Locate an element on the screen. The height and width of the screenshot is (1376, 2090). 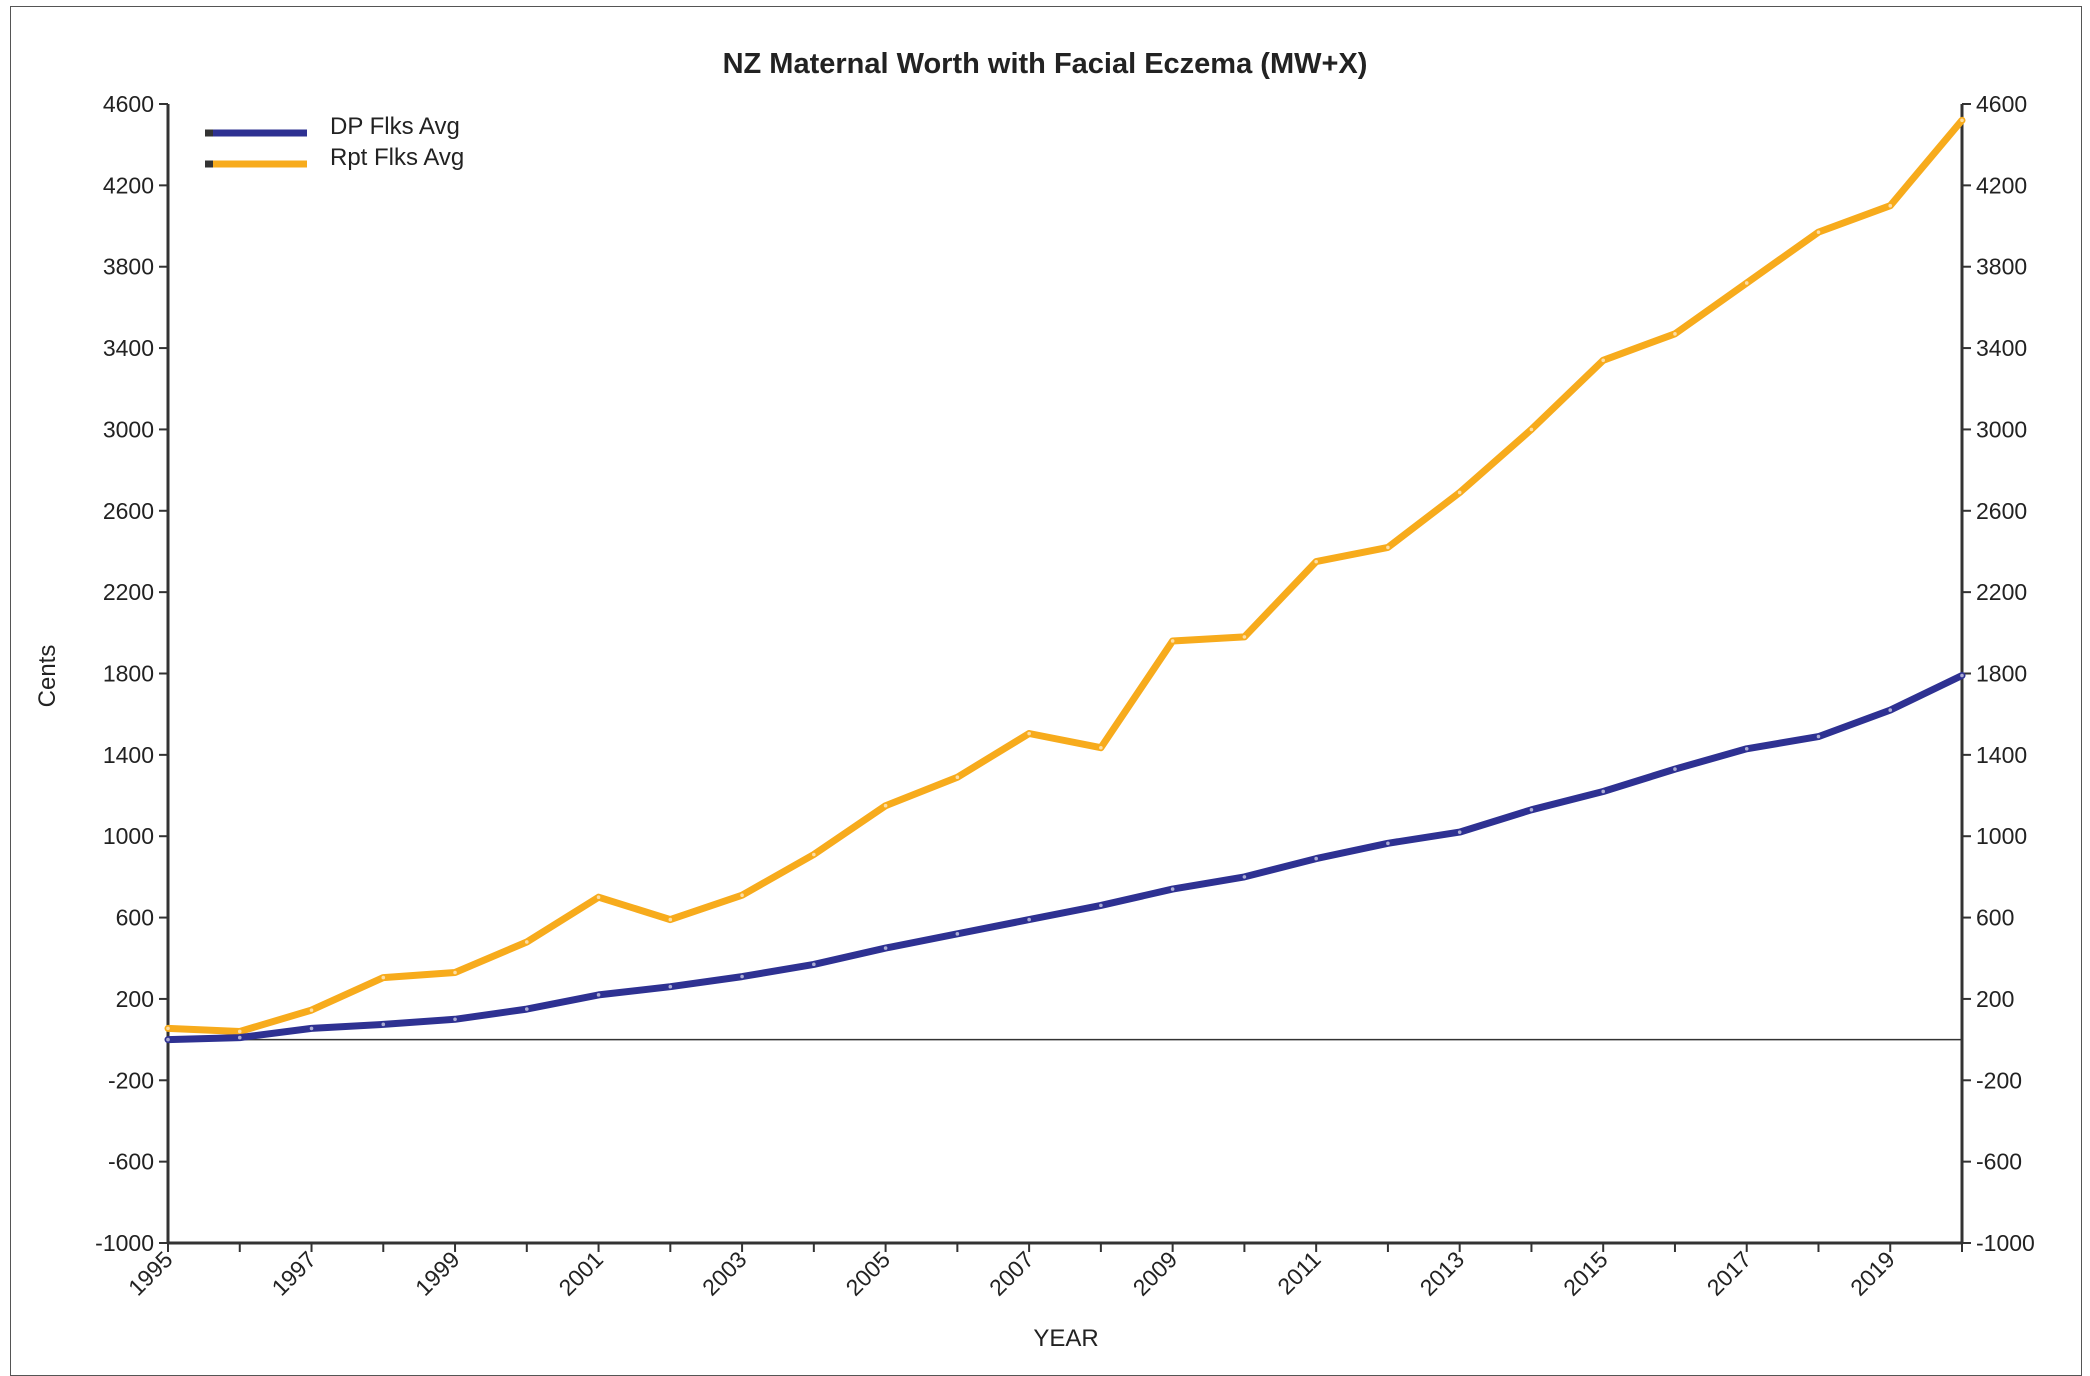
y-tick-label-right: 600 is located at coordinates (1995, 918).